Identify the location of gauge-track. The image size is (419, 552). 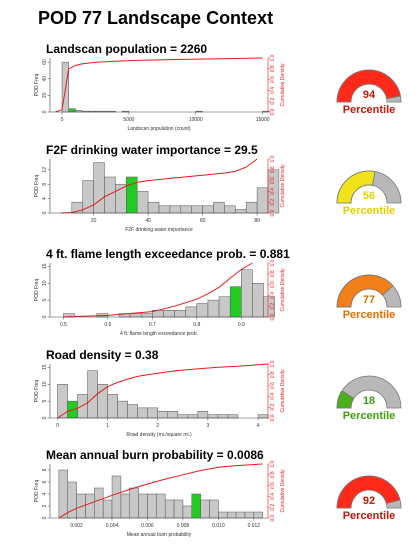
(369, 392).